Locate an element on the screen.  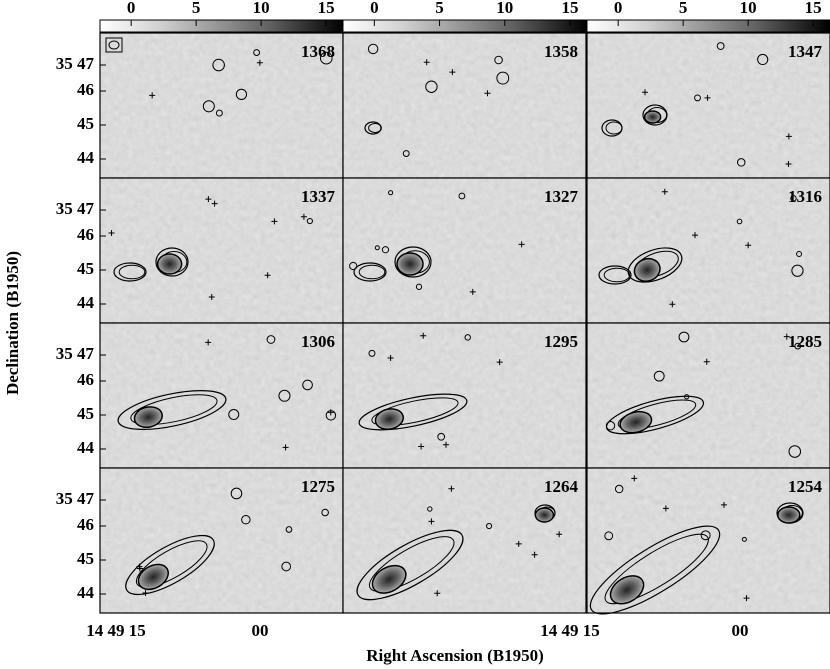
channel-label: 1316 is located at coordinates (805, 196).